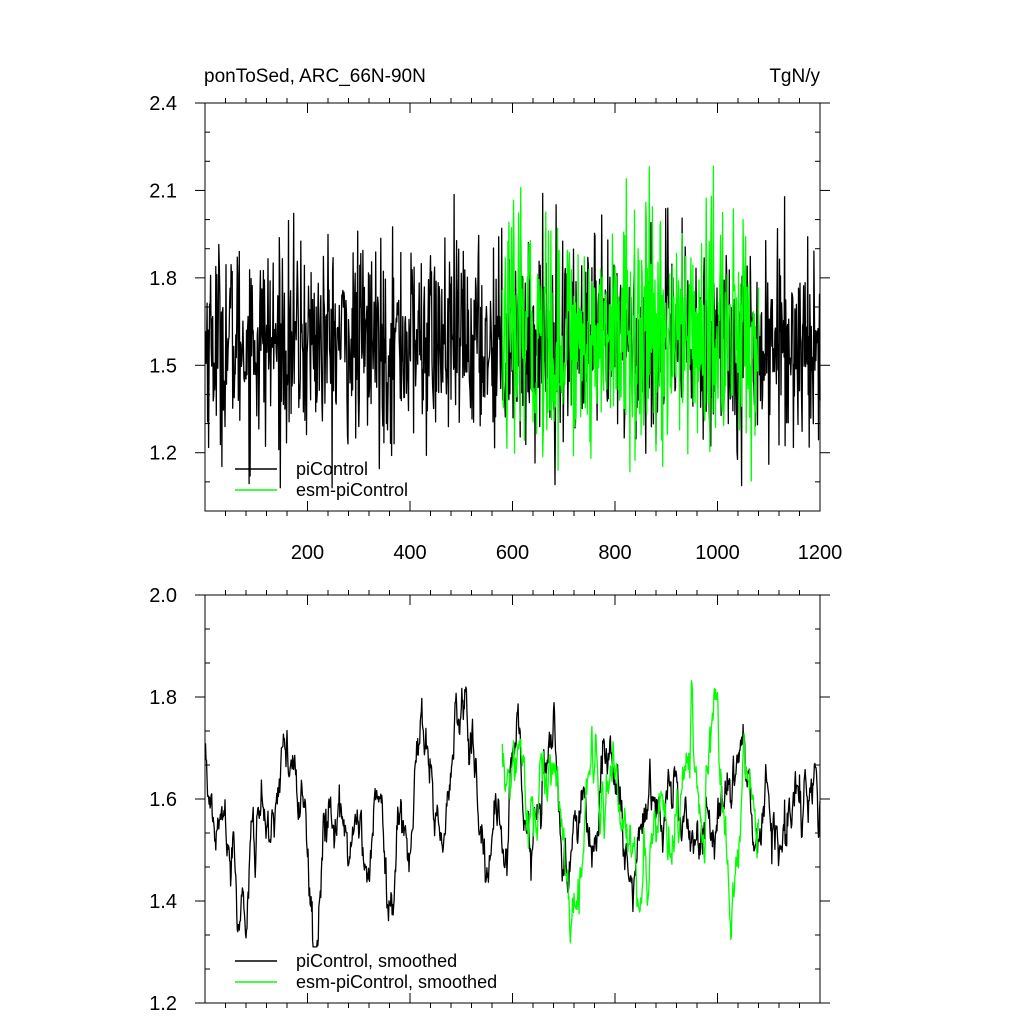 The image size is (1024, 1024). What do you see at coordinates (794, 76) in the screenshot?
I see `chart-title-right: TgN/y` at bounding box center [794, 76].